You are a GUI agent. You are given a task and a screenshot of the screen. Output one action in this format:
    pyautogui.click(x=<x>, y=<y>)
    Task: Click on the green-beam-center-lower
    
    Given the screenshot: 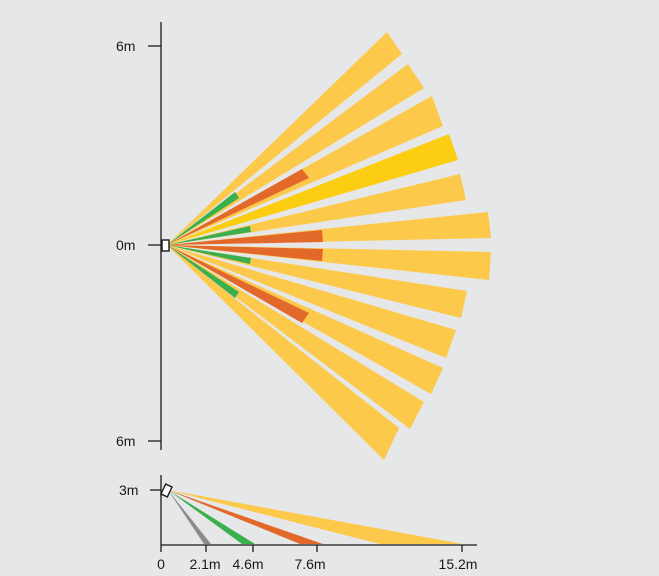 What is the action you would take?
    pyautogui.click(x=209, y=254)
    